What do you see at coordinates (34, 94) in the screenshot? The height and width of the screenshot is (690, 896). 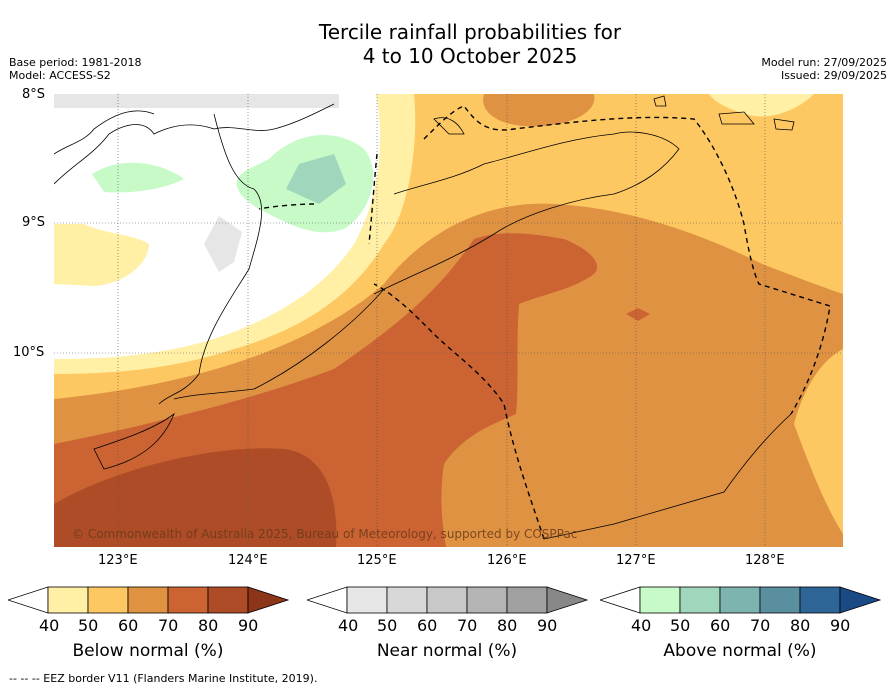 I see `lat-label-8s: 8°S` at bounding box center [34, 94].